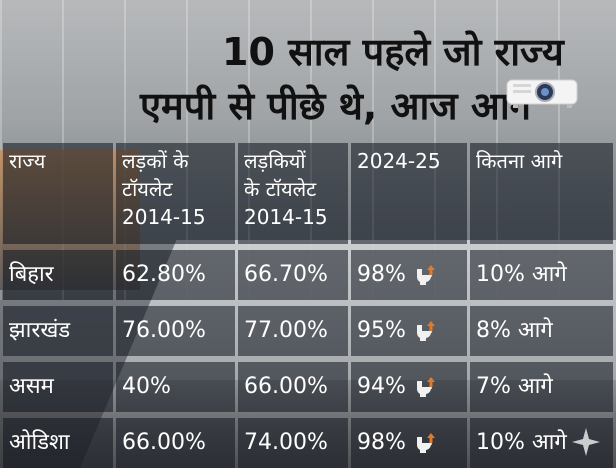  What do you see at coordinates (27, 161) in the screenshot?
I see `header-line: राज्य` at bounding box center [27, 161].